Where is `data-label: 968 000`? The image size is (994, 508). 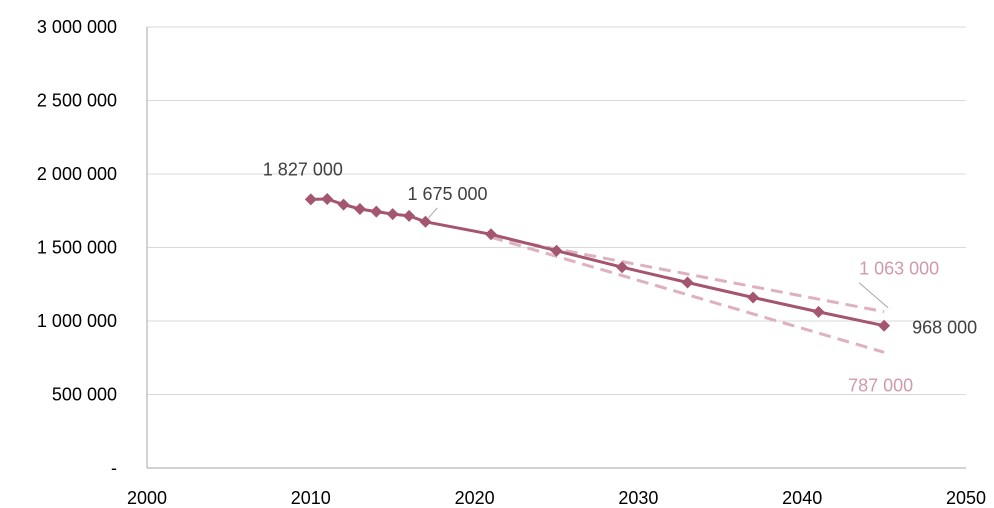 data-label: 968 000 is located at coordinates (944, 328).